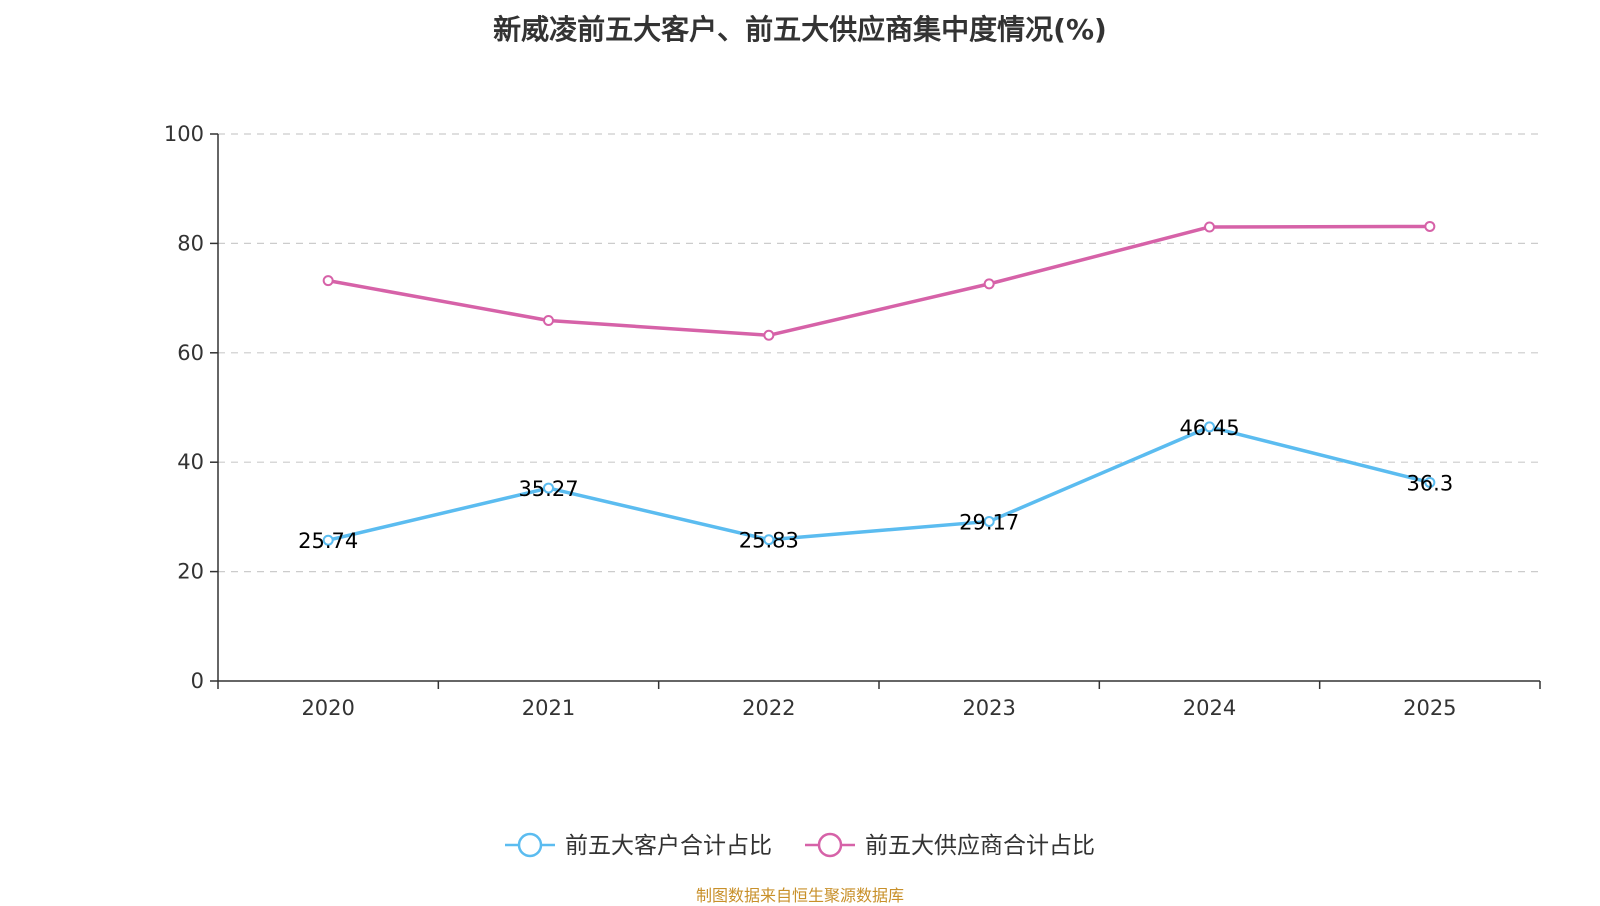  I want to click on data-point-customers-2023, so click(989, 521).